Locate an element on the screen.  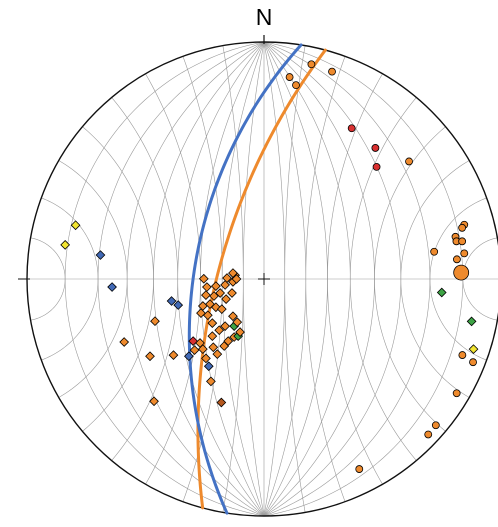
center-cross is located at coordinates (264, 279).